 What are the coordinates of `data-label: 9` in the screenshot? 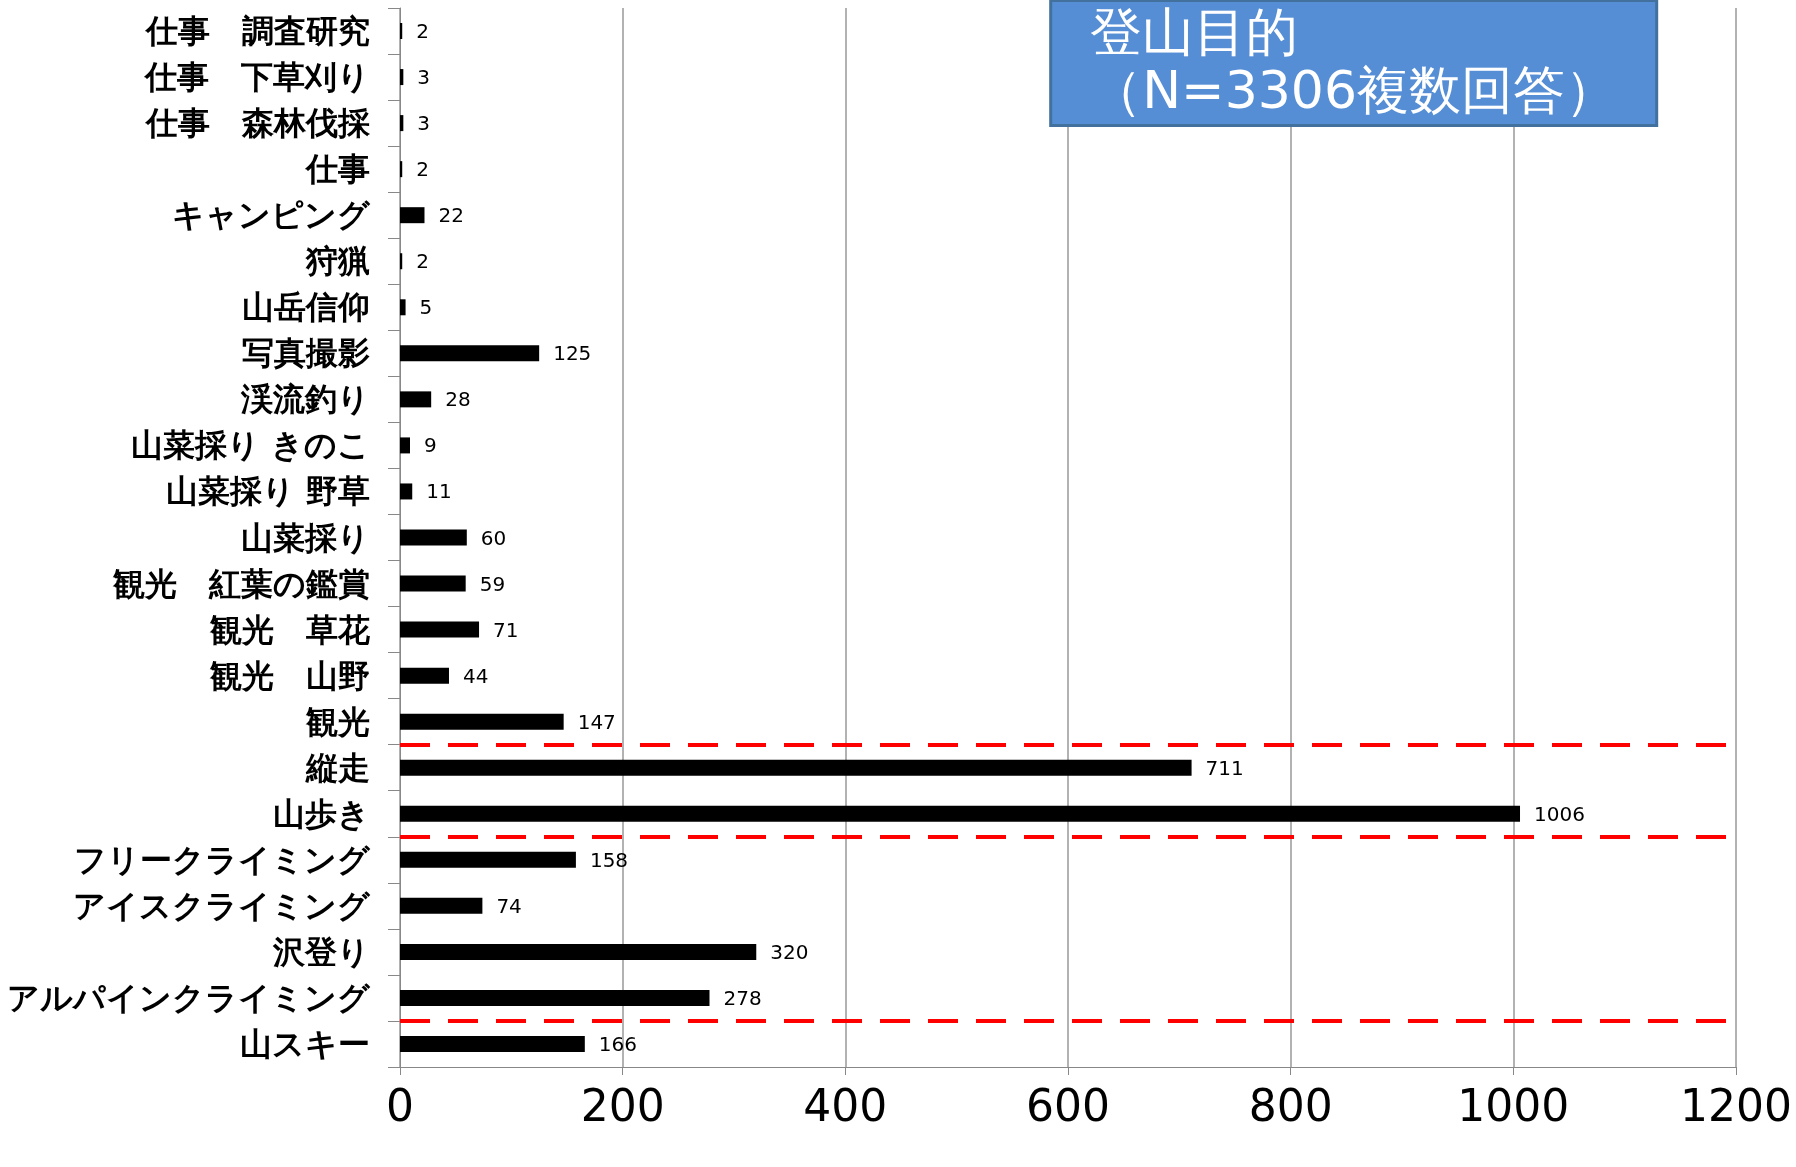 It's located at (430, 445).